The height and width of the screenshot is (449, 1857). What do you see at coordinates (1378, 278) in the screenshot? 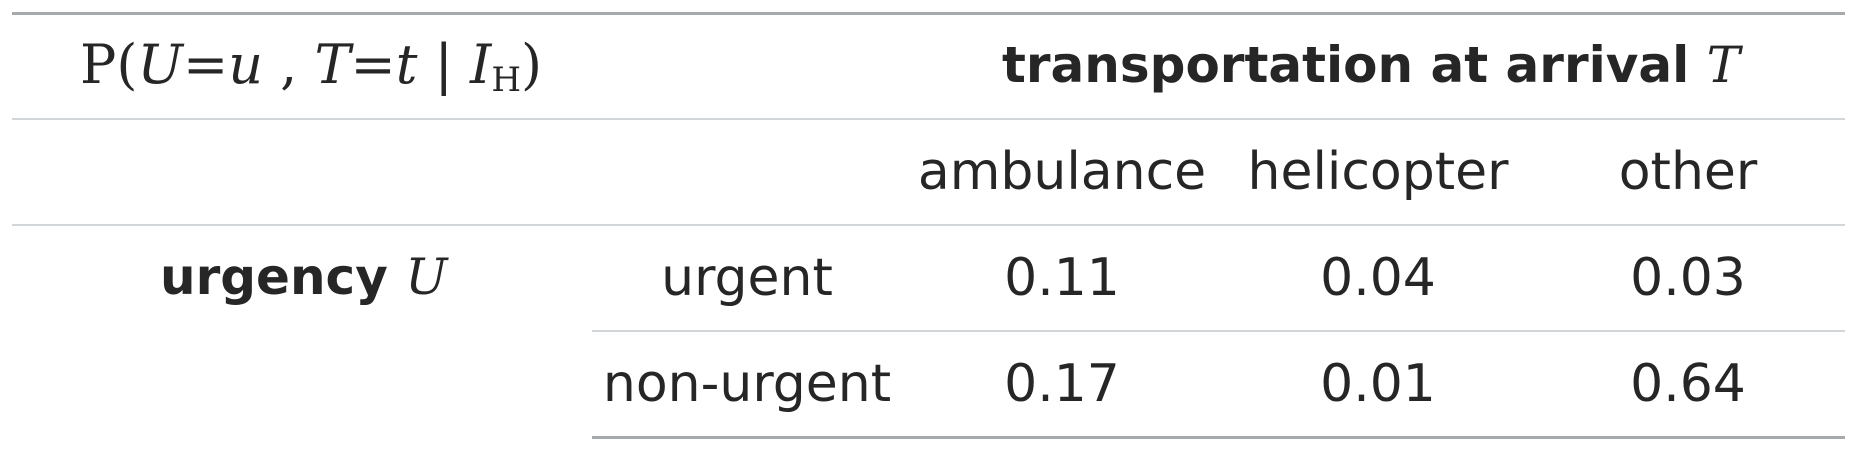
I see `cell-urgent-helicopter: 0.04` at bounding box center [1378, 278].